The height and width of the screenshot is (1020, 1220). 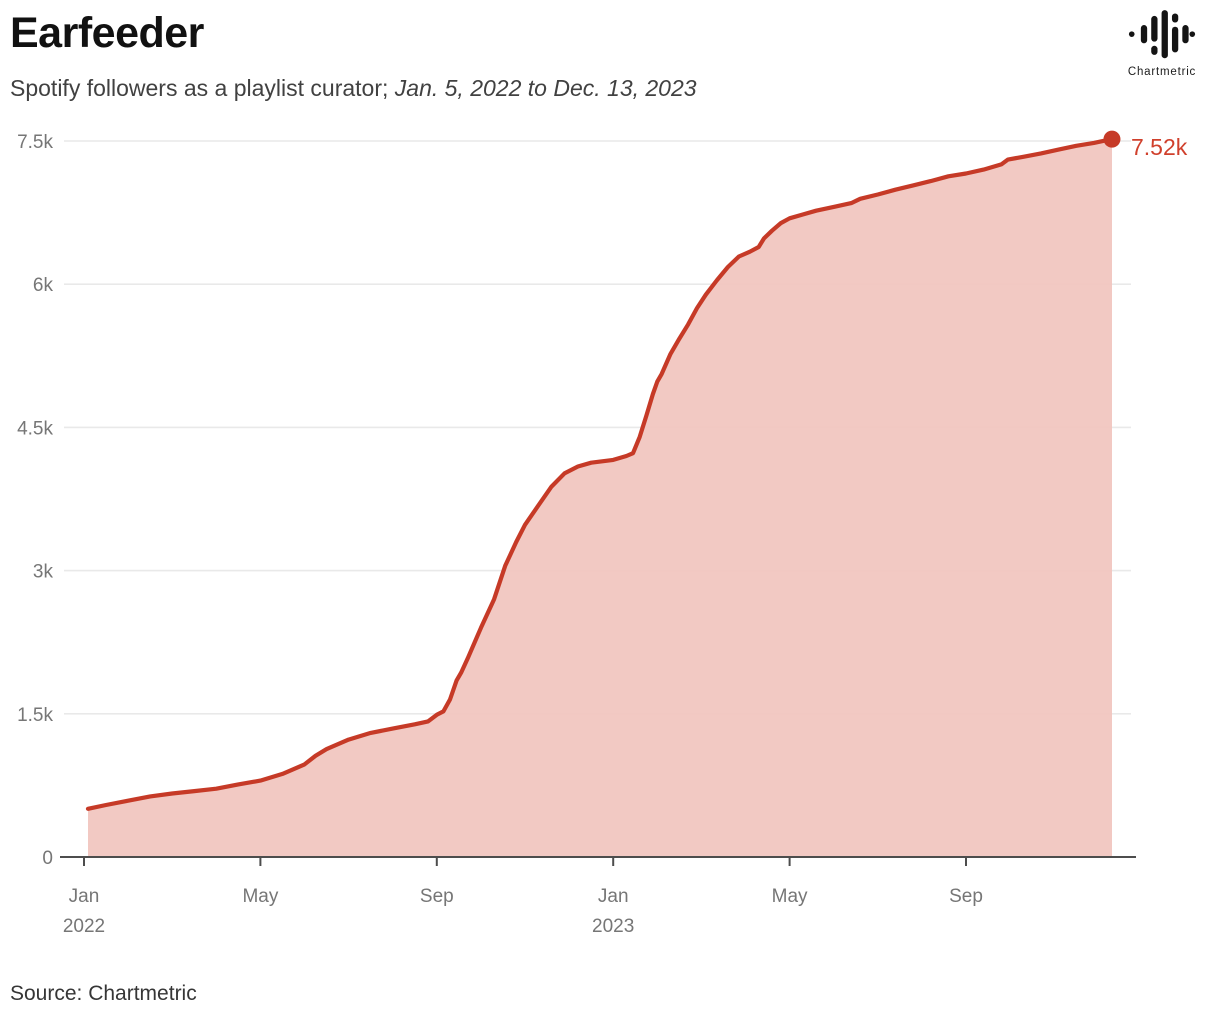 What do you see at coordinates (202, 88) in the screenshot?
I see `subtitle-plain-text: Spotify followers as a playlist curator;` at bounding box center [202, 88].